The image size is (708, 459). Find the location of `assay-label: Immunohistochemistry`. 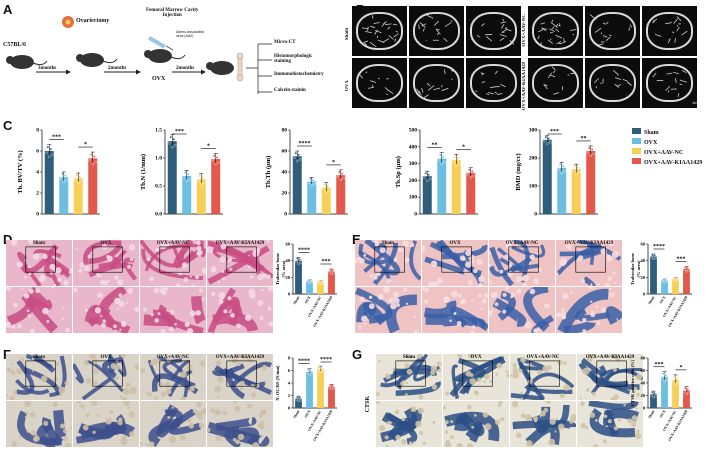

assay-label: Immunohistochemistry is located at coordinates (299, 74).